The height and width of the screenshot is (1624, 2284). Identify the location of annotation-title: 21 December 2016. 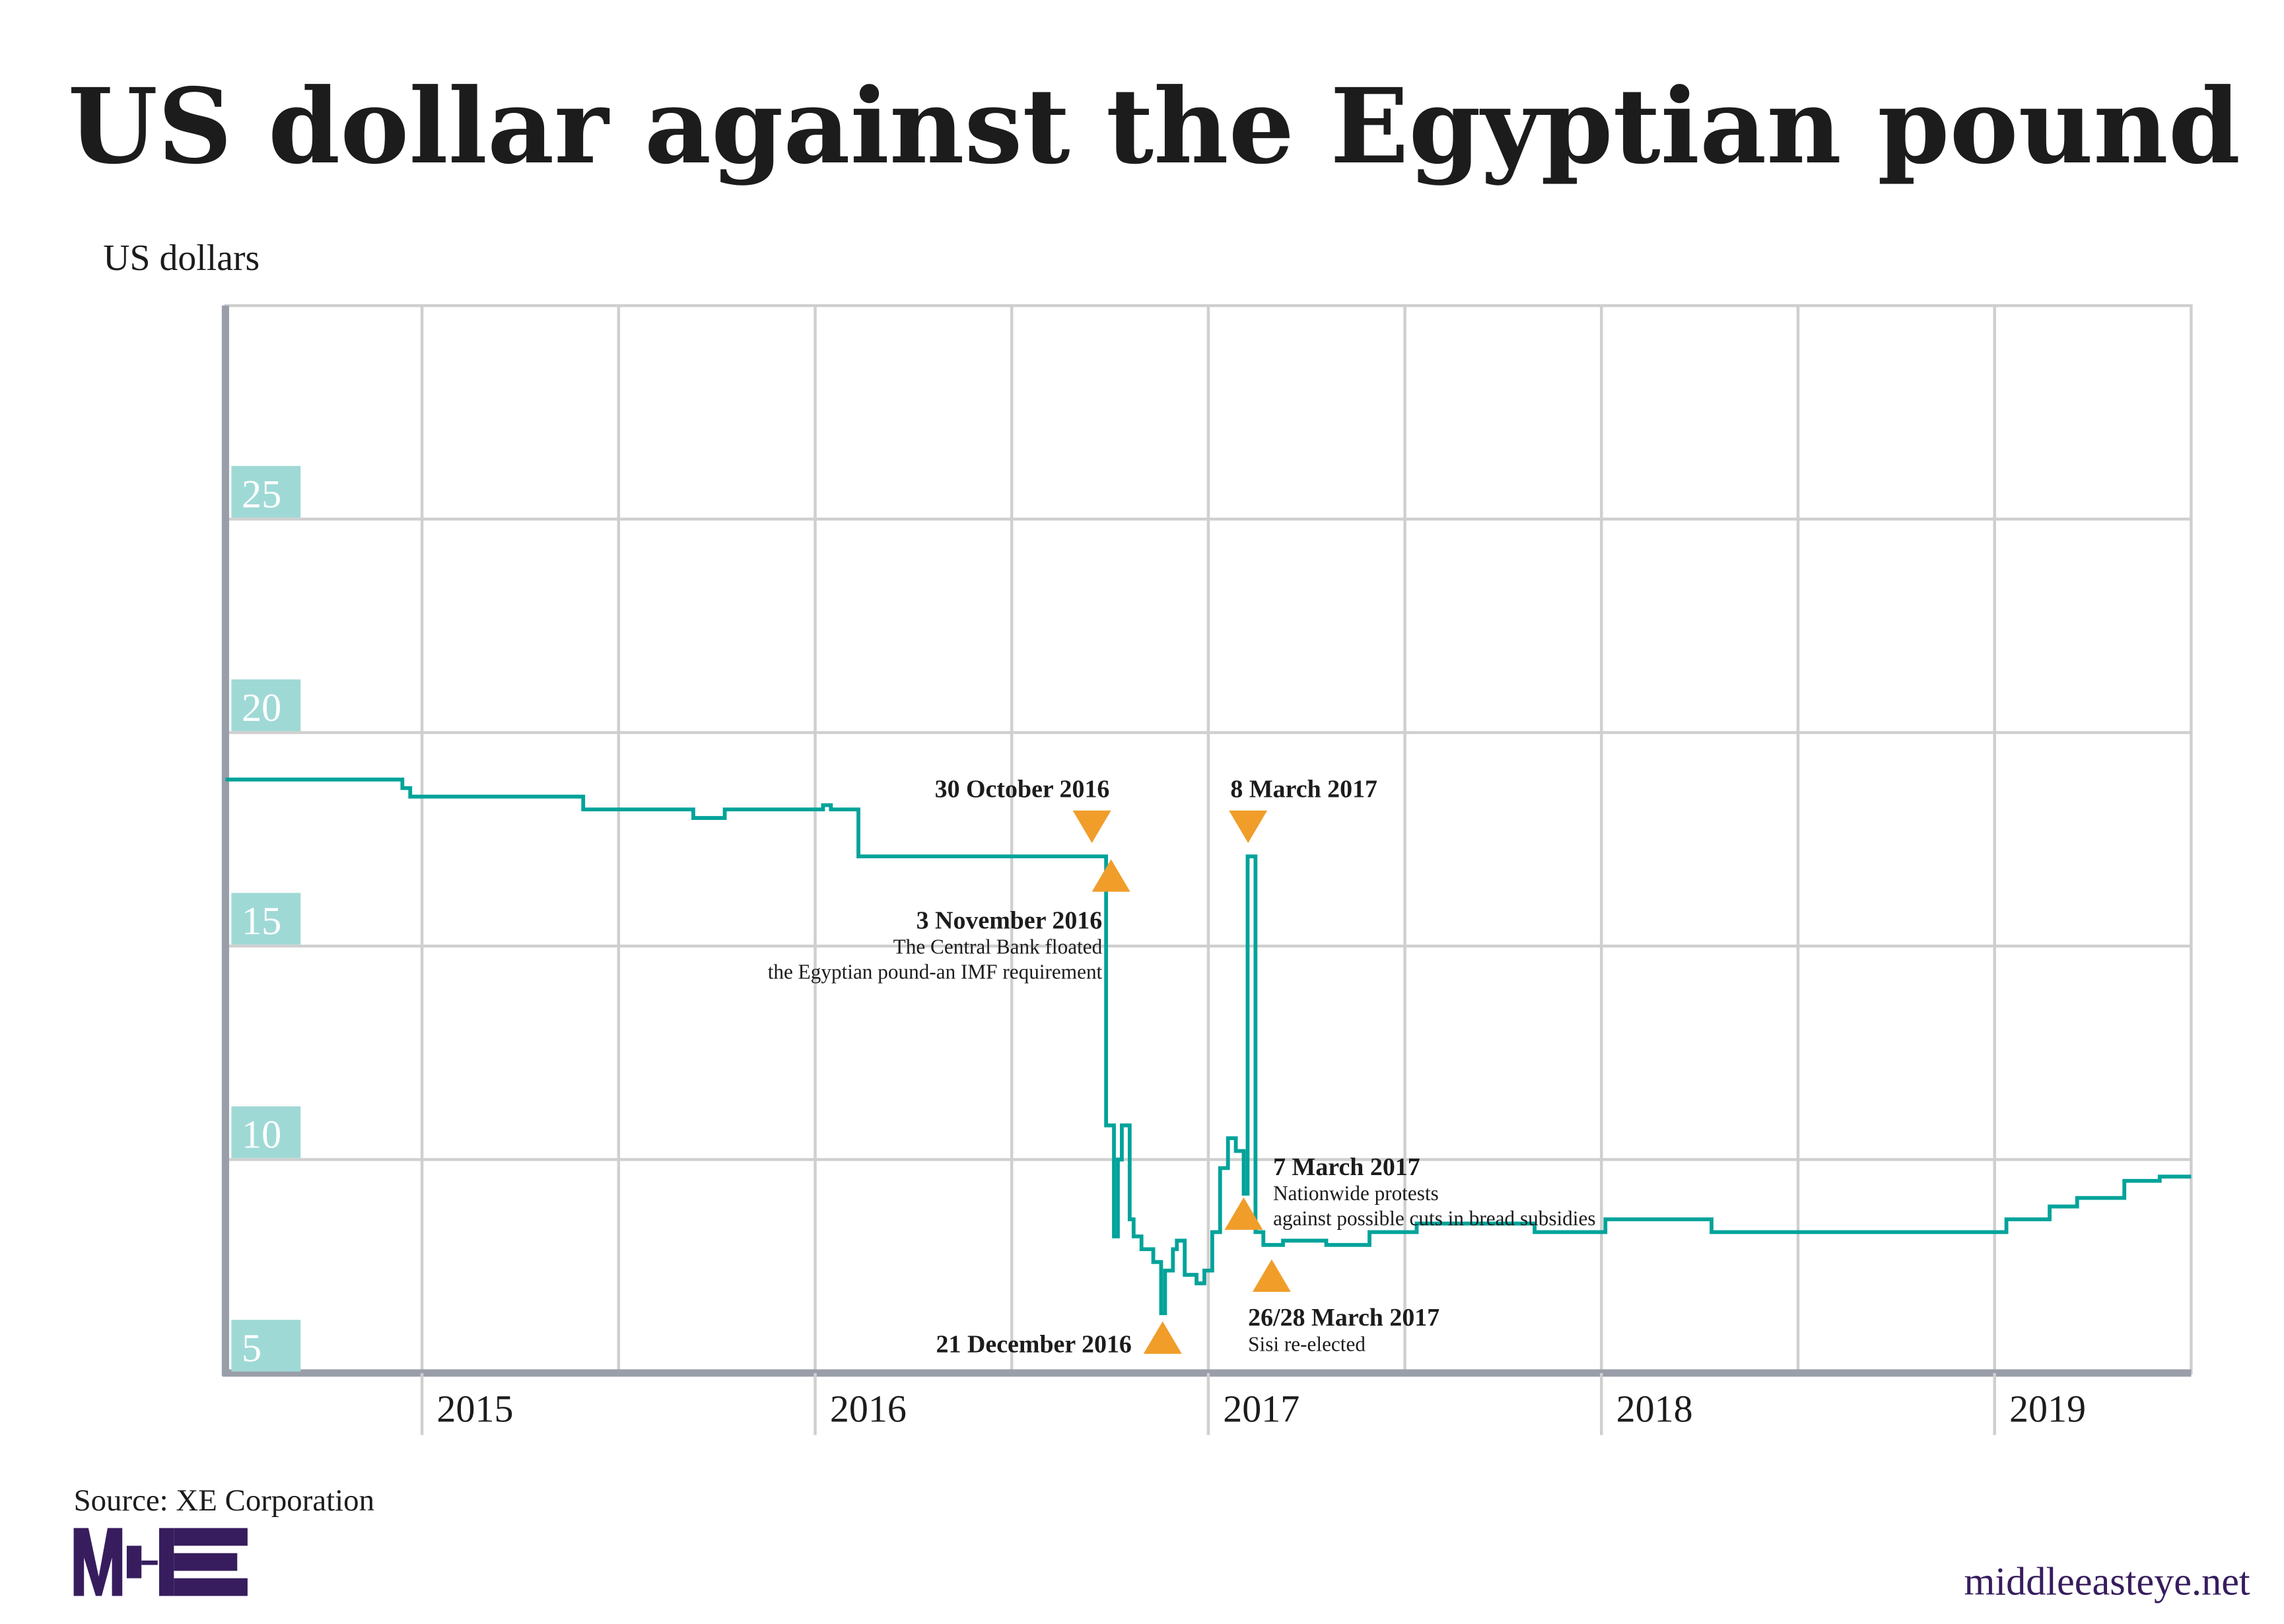
(1034, 1344).